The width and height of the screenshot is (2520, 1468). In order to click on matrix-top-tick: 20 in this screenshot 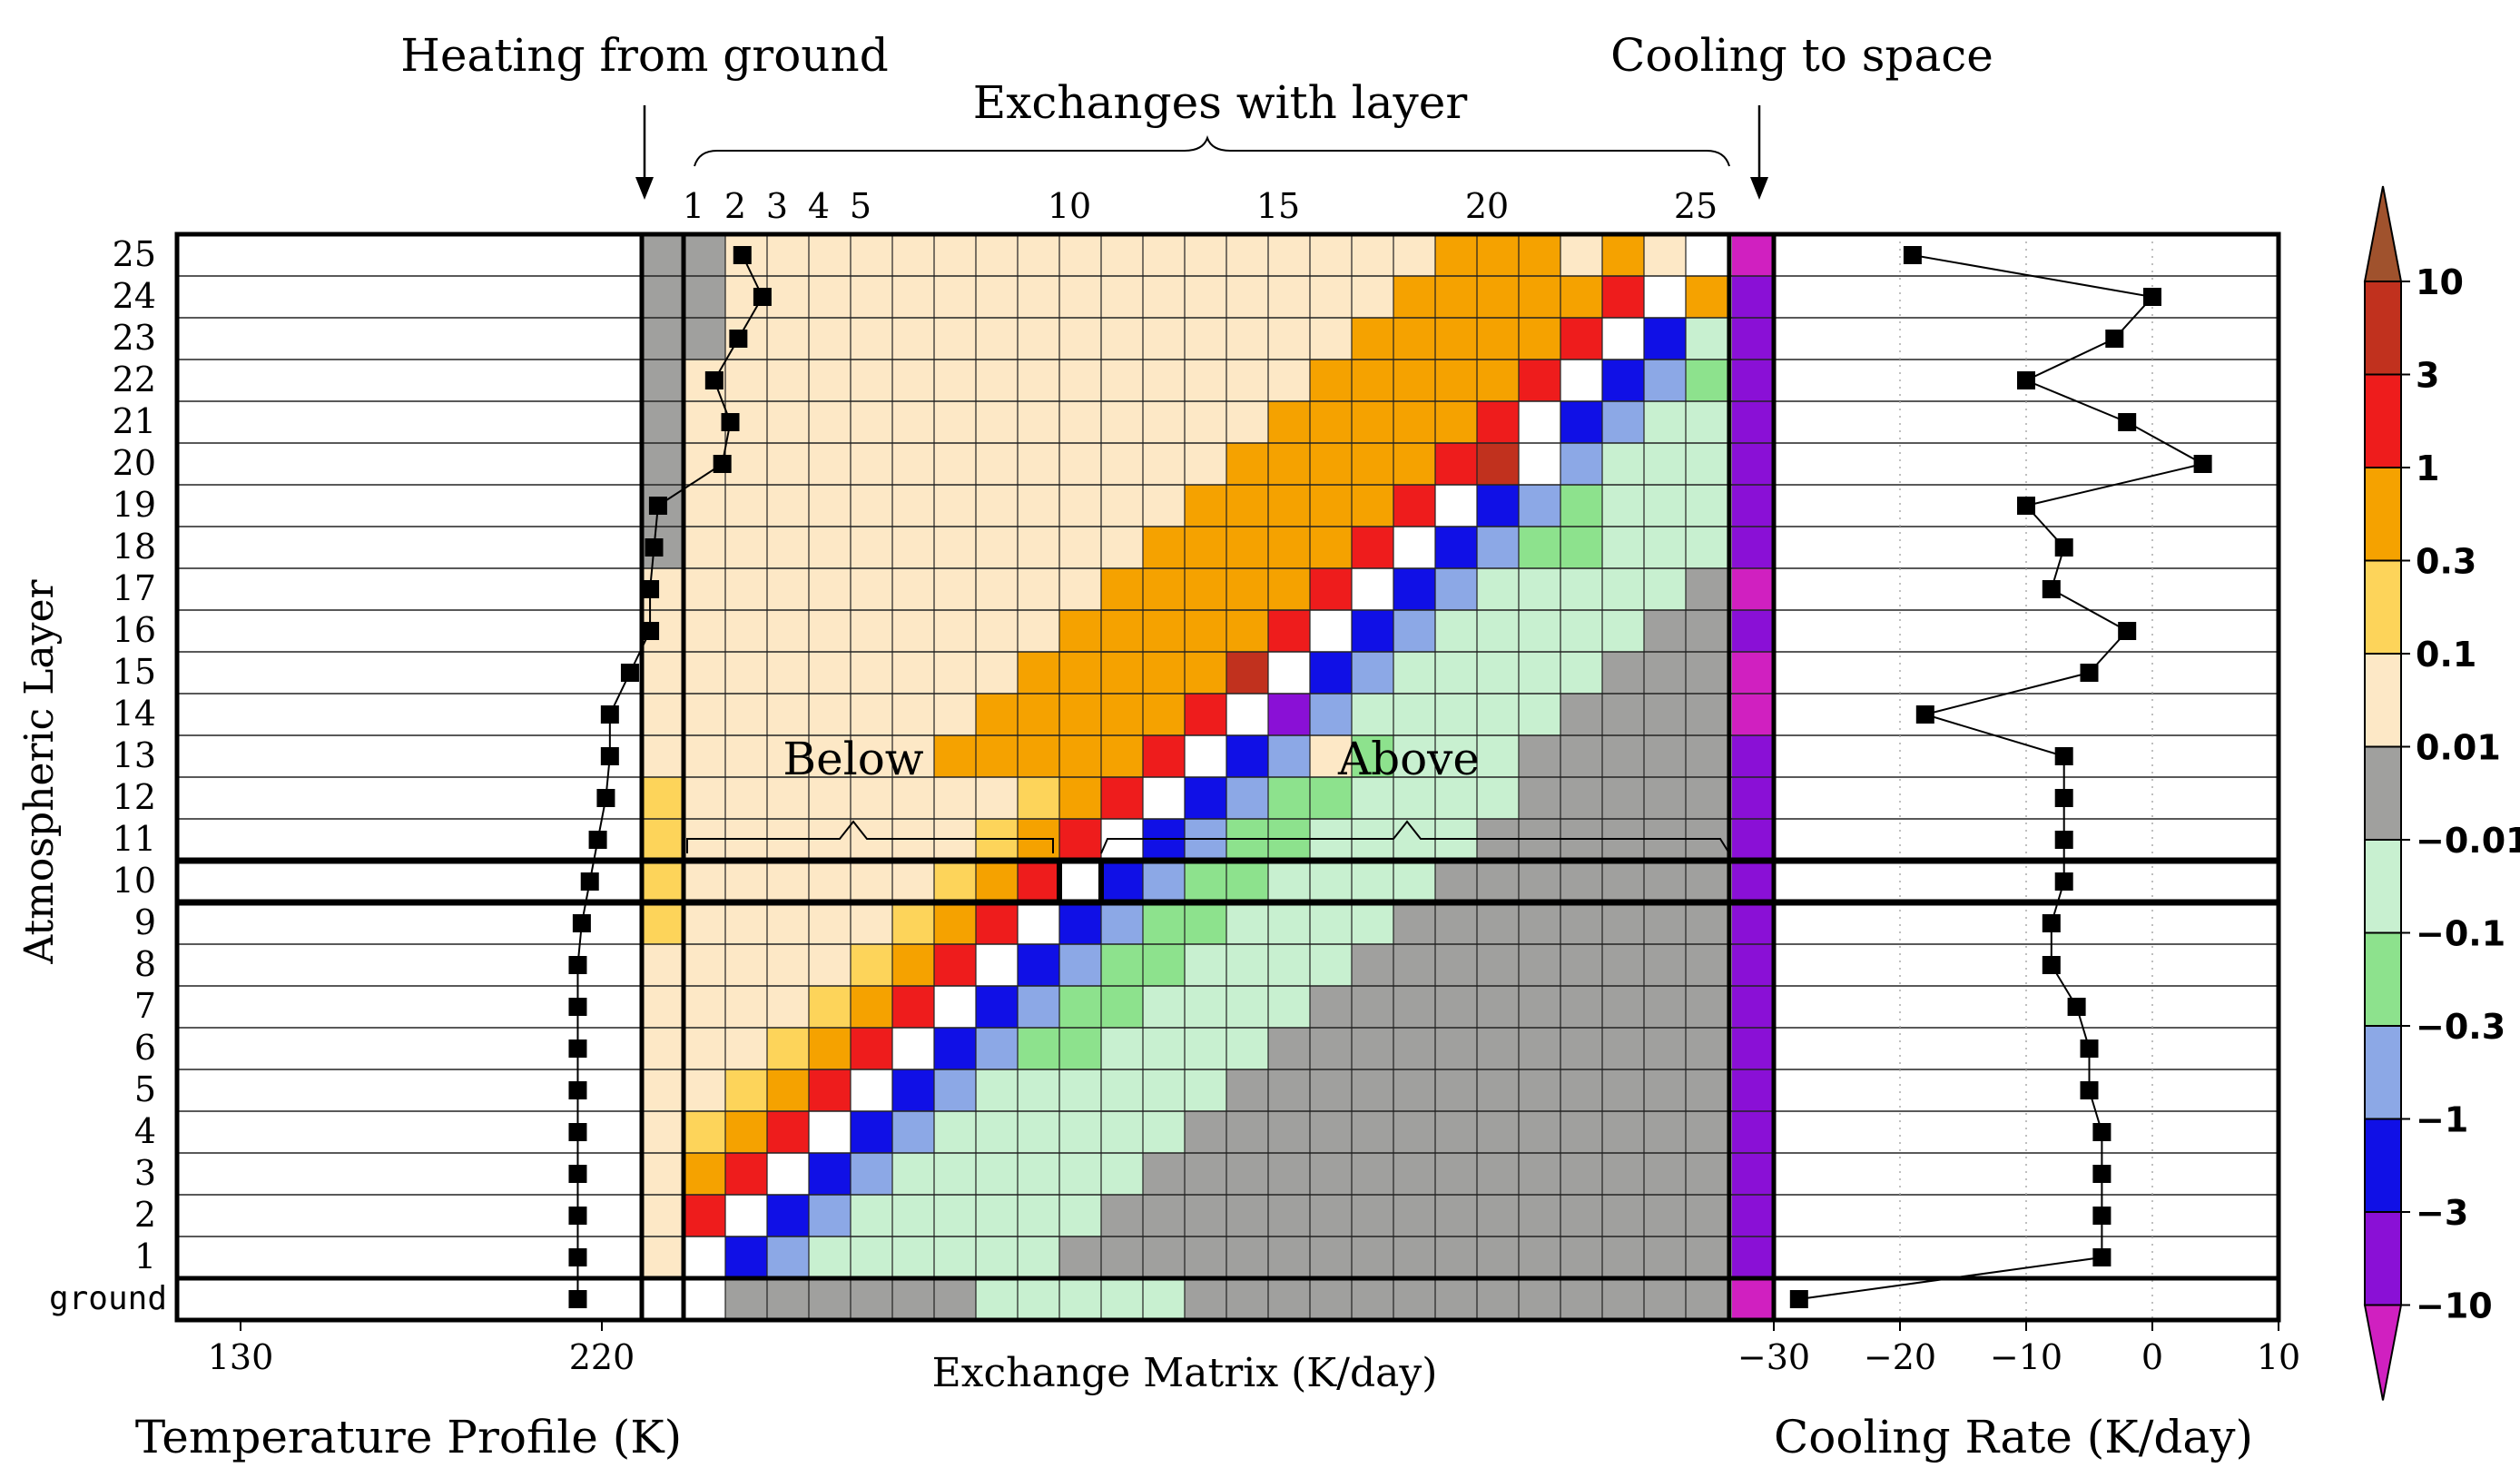, I will do `click(1487, 206)`.